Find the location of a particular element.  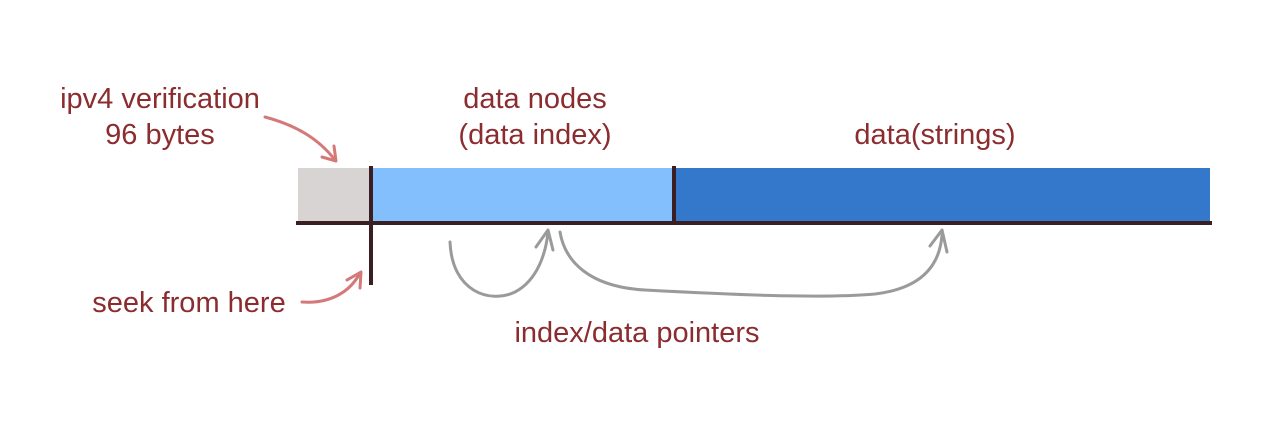

ipv4-callout-arrow is located at coordinates (300, 139).